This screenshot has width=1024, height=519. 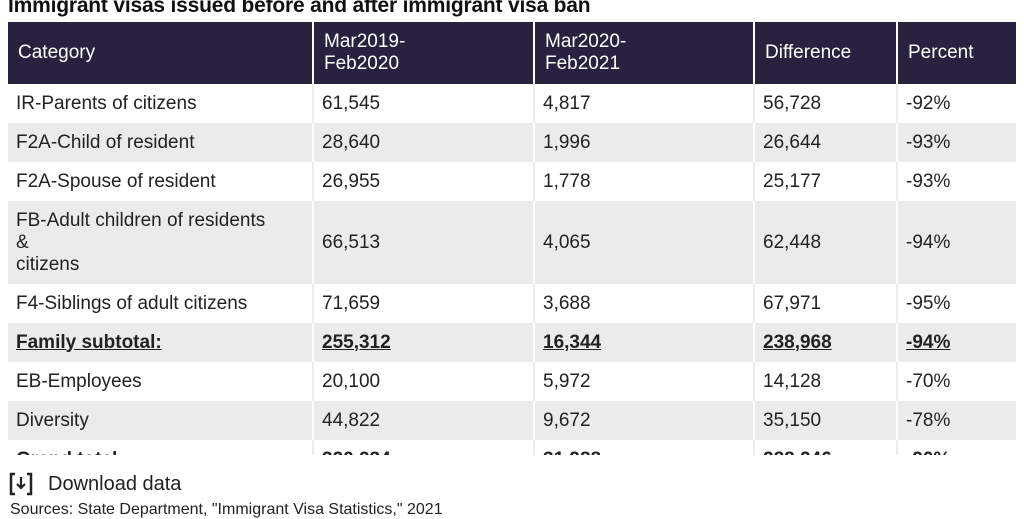 What do you see at coordinates (423, 381) in the screenshot?
I see `cell-before: 20,100` at bounding box center [423, 381].